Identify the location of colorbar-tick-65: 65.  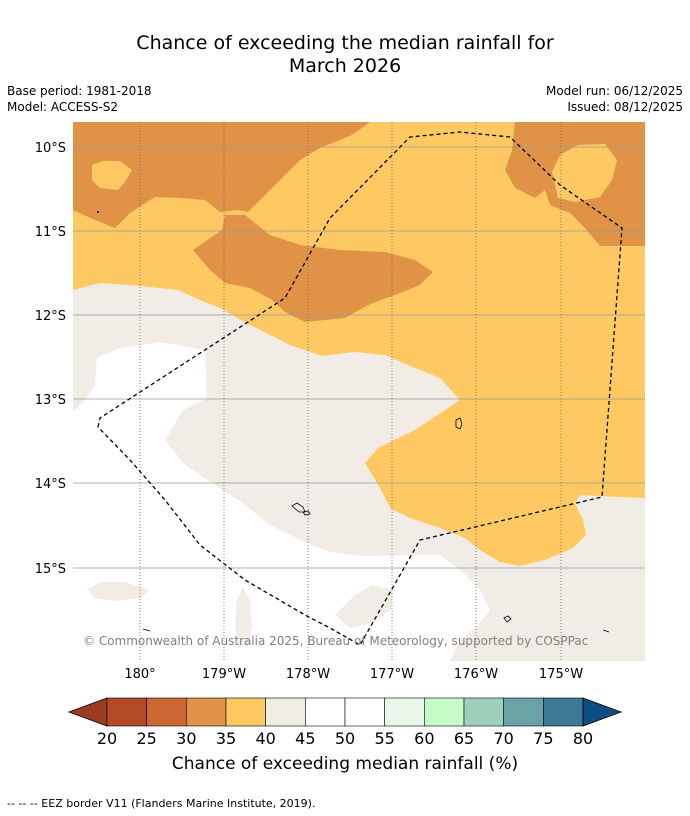
(464, 738).